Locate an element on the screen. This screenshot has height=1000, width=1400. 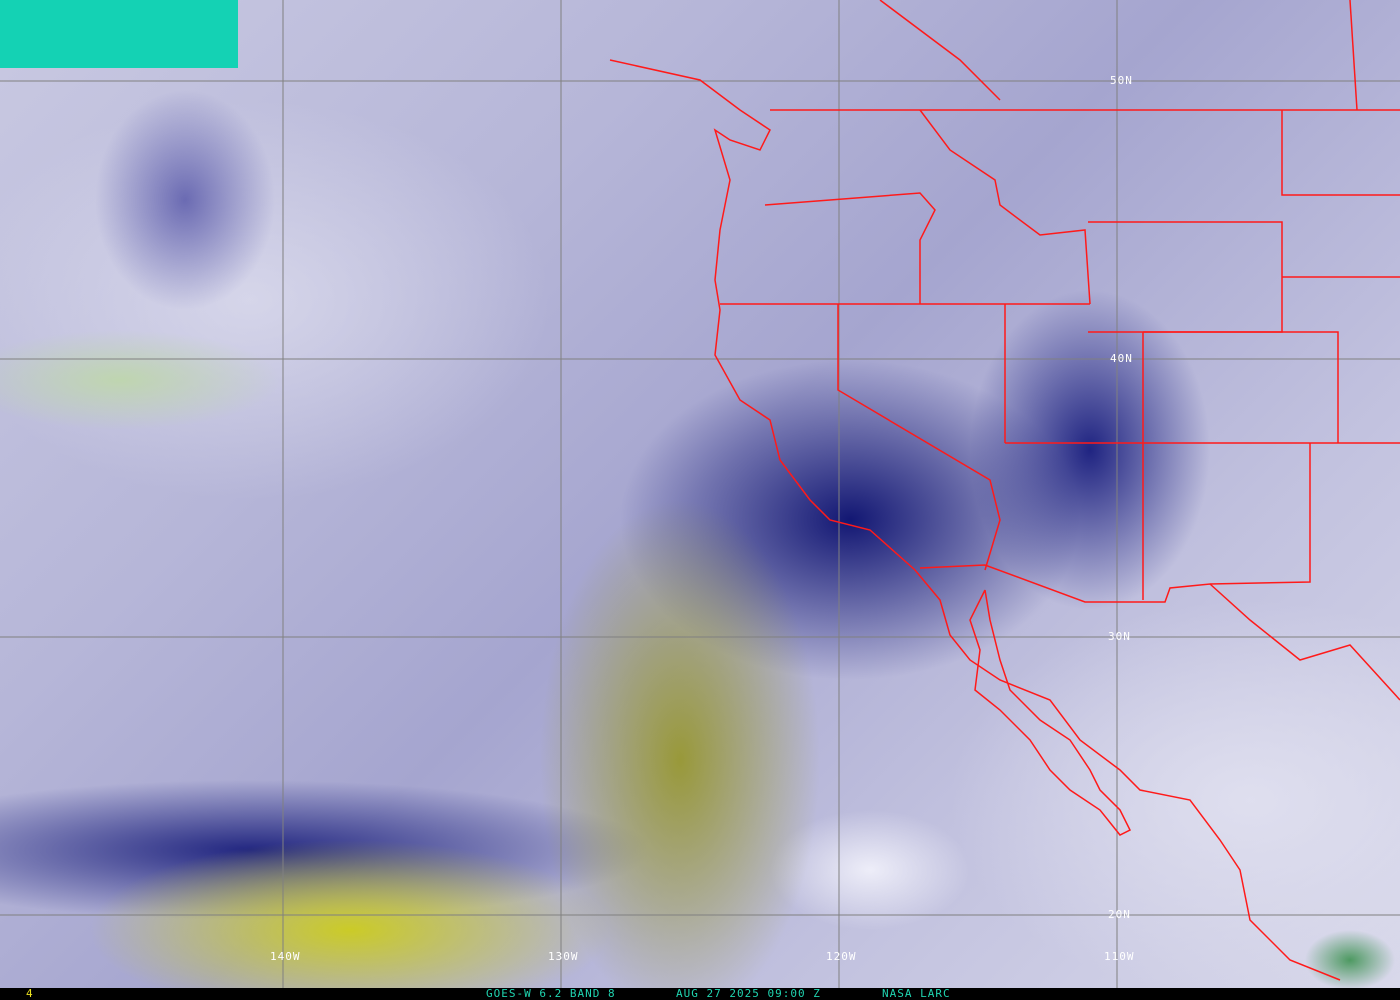
ca-nv-border is located at coordinates (919, 437).